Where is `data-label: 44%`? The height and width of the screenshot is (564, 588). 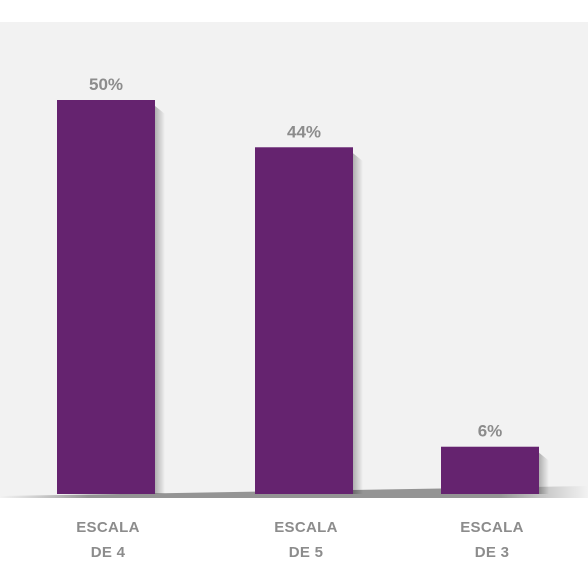 data-label: 44% is located at coordinates (304, 131).